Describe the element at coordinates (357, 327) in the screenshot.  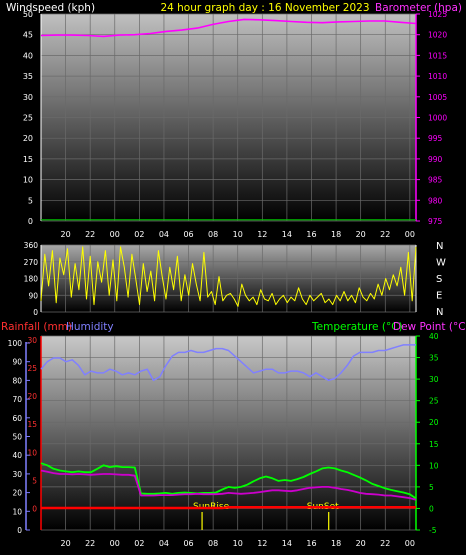
I see `temperature-axis-label: Temperature (°C)` at that location.